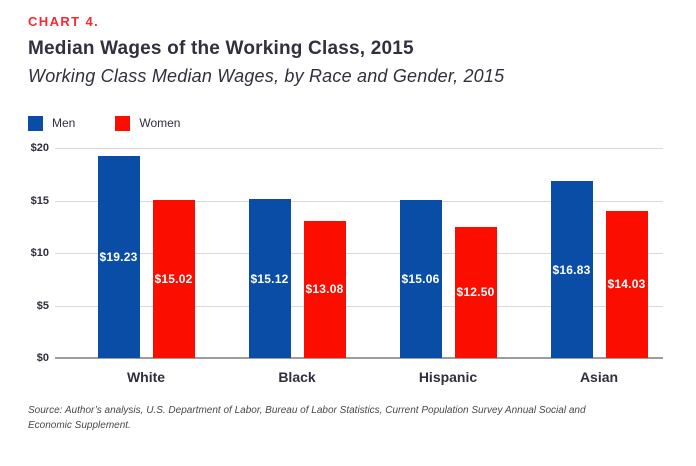  I want to click on bar-value-label: $19.23, so click(118, 257).